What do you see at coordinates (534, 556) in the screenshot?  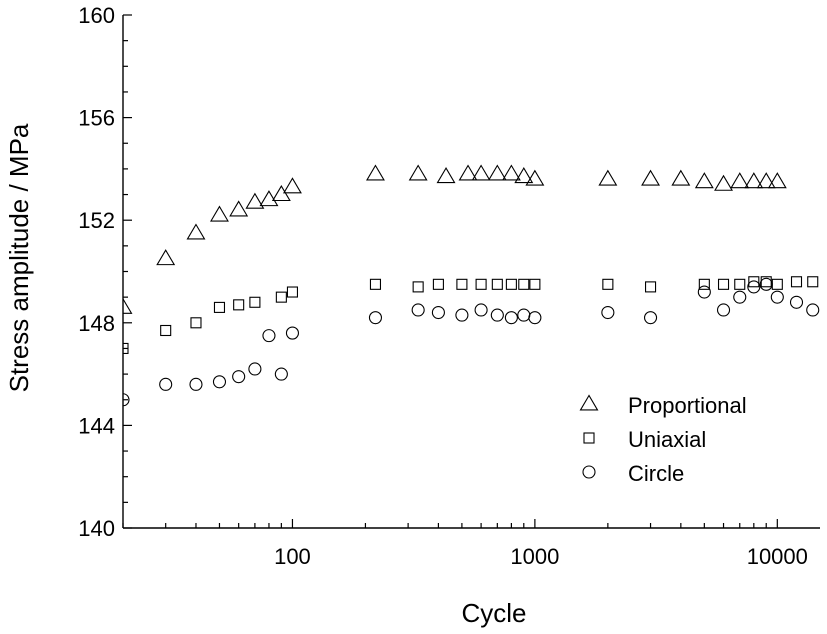 I see `x-tick-label: 1000` at bounding box center [534, 556].